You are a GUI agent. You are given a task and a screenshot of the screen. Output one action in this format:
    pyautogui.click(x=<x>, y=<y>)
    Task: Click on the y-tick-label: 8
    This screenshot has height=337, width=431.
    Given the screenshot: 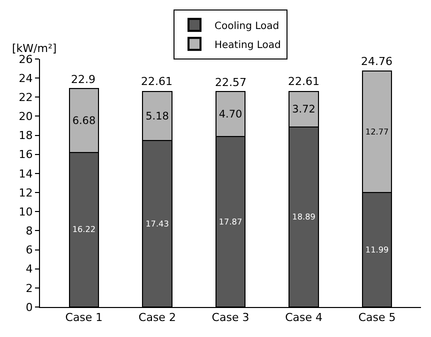 What is the action you would take?
    pyautogui.click(x=29, y=231)
    